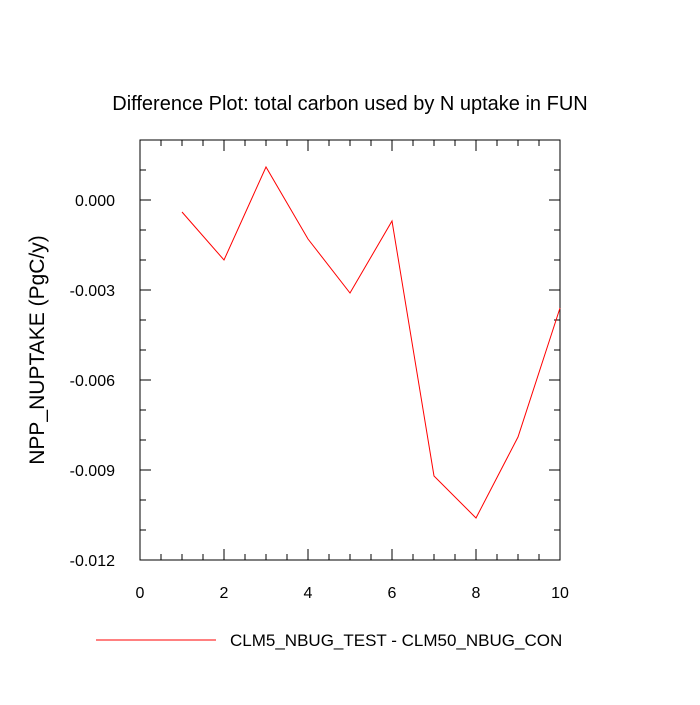 This screenshot has height=705, width=700. Describe the element at coordinates (37, 350) in the screenshot. I see `y-axis-label: NPP_NUPTAKE (PgC/y)` at that location.